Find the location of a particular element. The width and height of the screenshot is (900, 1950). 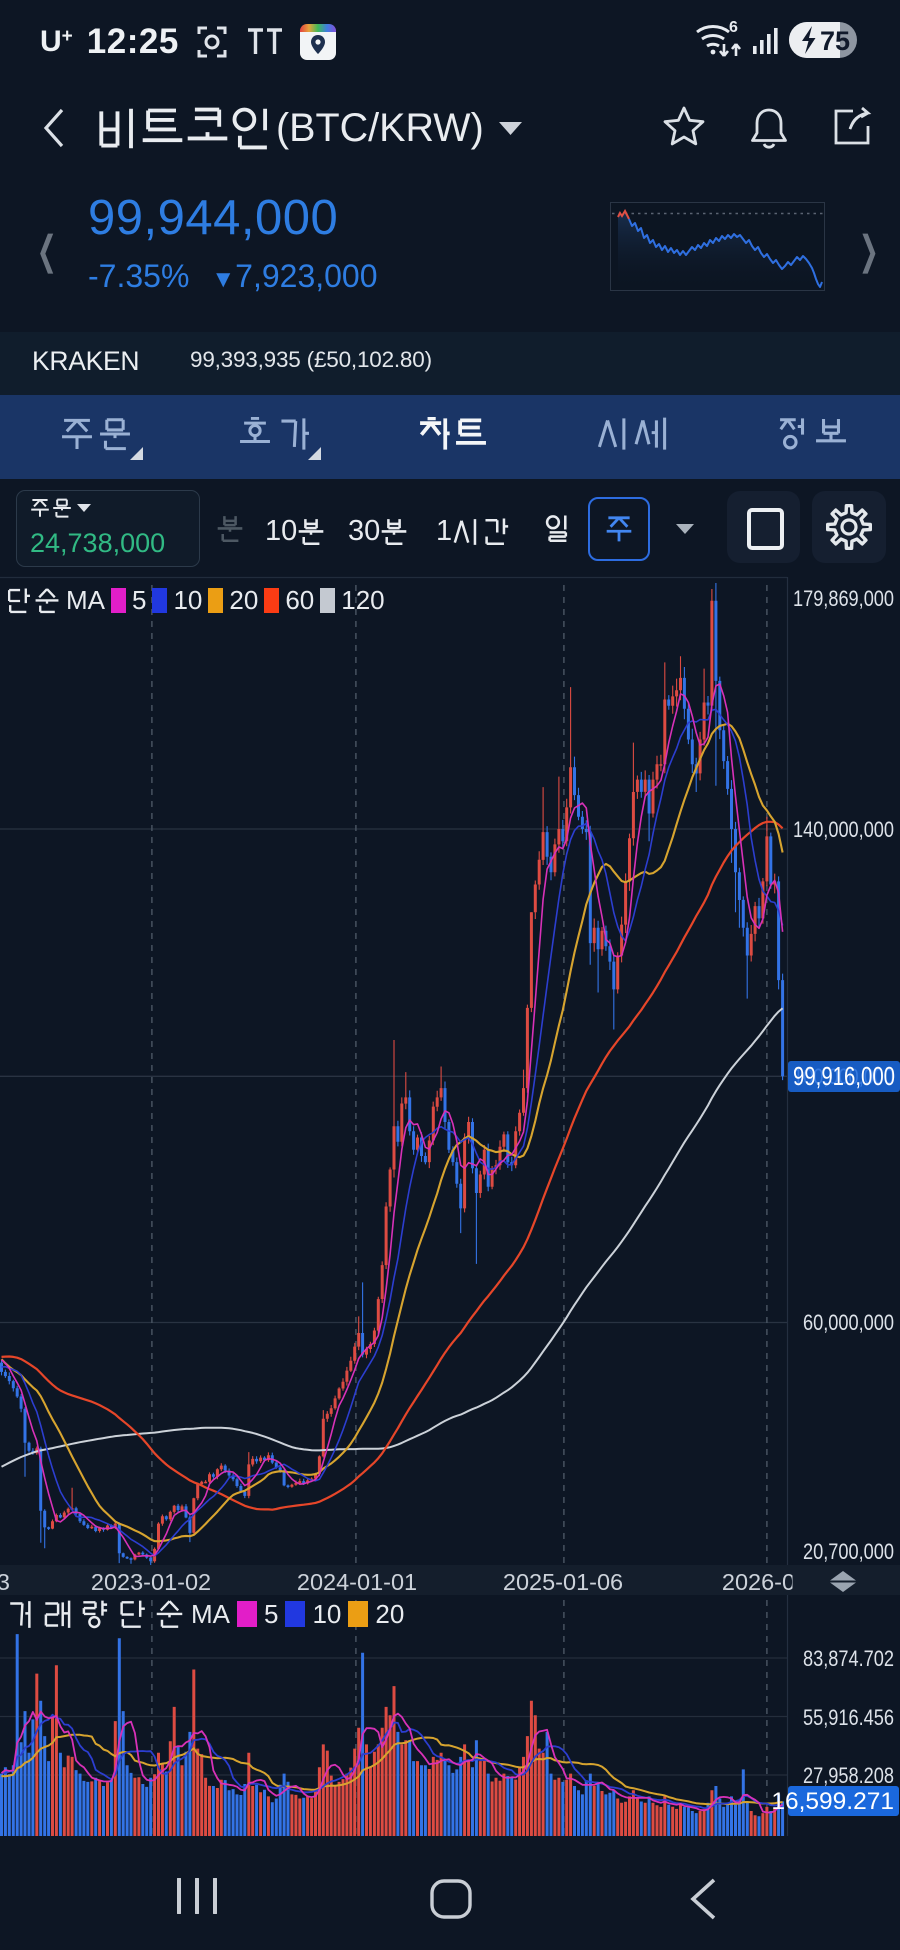

svg-text: 3 is located at coordinates (5, 1582).